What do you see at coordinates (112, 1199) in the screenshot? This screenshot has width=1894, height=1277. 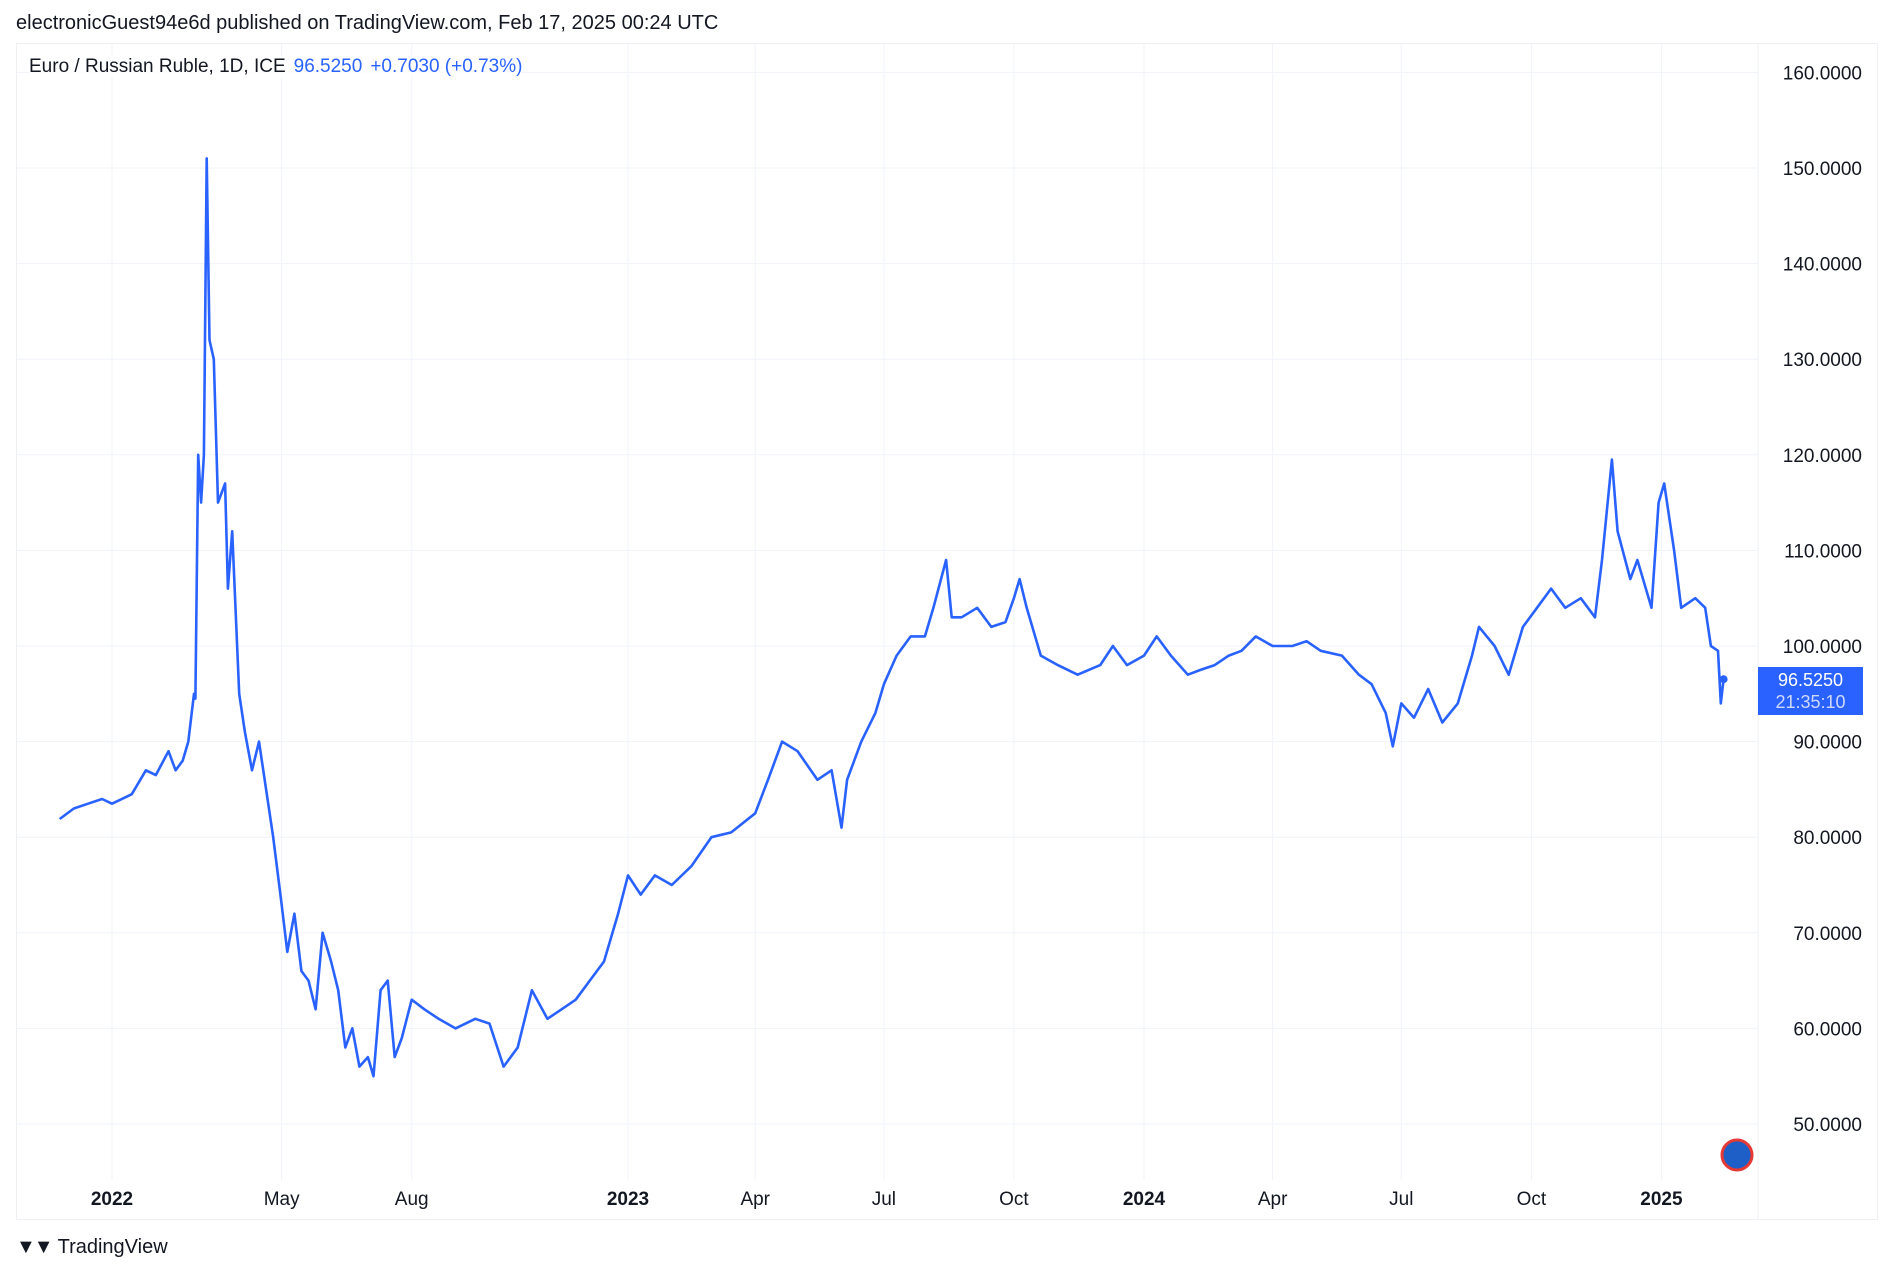 I see `x-tick-label: 2022` at bounding box center [112, 1199].